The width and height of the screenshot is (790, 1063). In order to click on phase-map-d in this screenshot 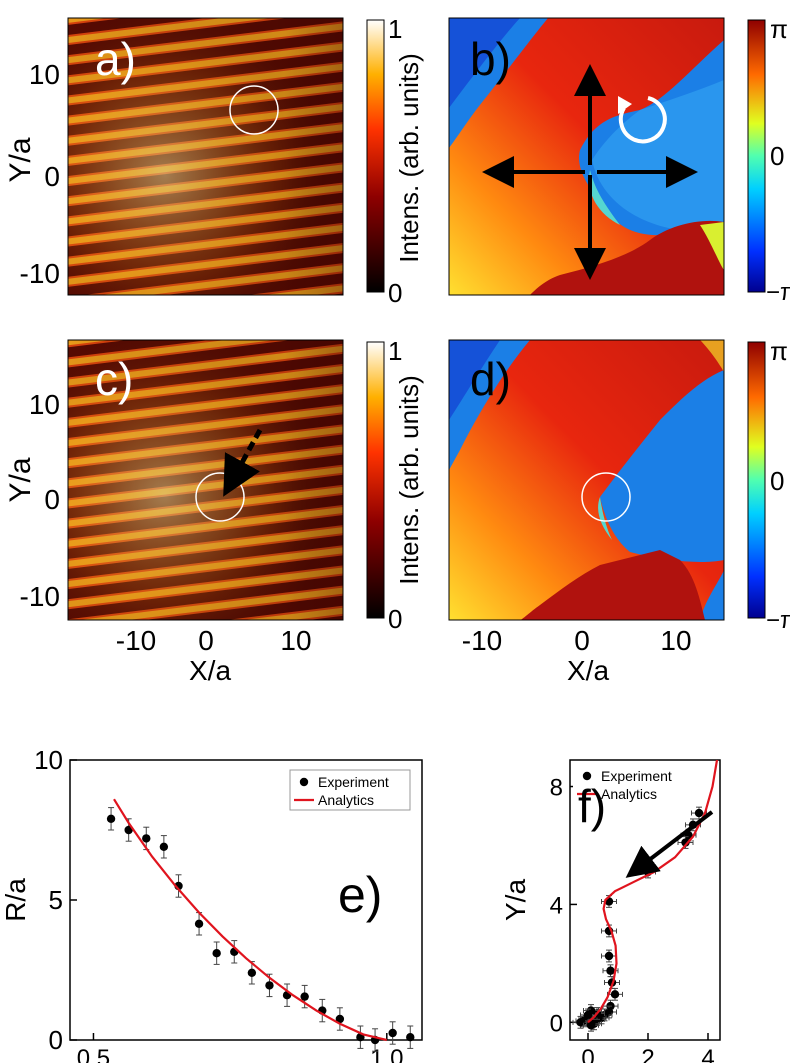, I will do `click(586, 480)`.